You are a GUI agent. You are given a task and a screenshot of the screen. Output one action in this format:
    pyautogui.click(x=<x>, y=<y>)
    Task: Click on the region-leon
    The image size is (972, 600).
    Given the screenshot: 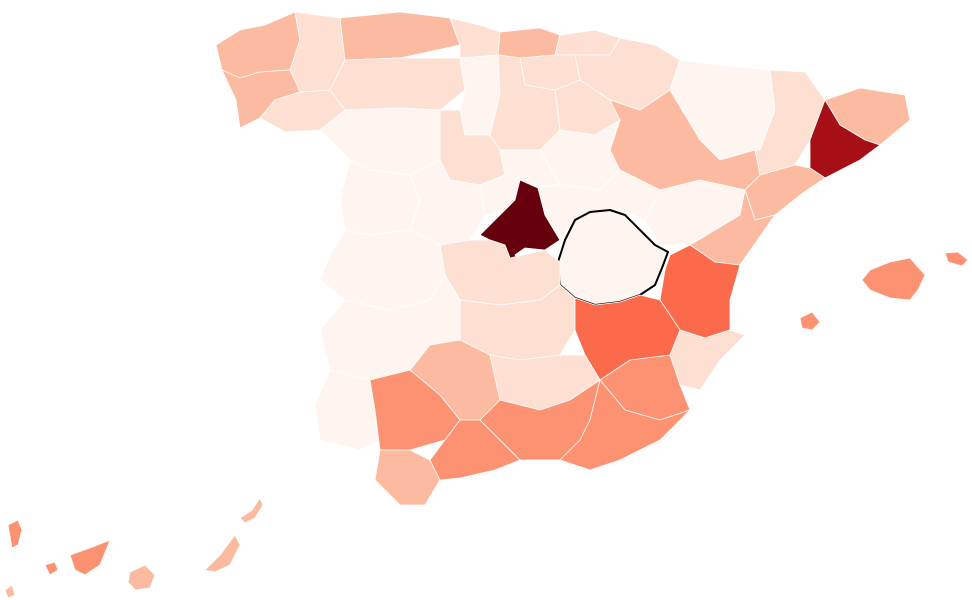 What is the action you would take?
    pyautogui.click(x=397, y=84)
    